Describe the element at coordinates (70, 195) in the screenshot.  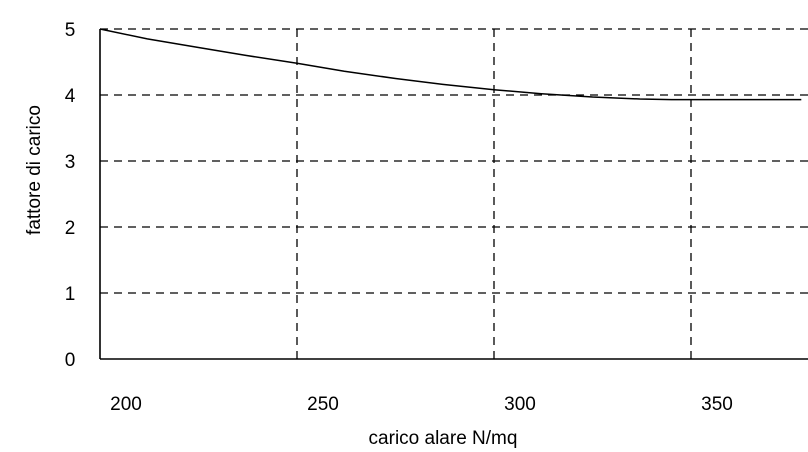
I see `y-tick-labels: 0 1 2 3 4 5` at that location.